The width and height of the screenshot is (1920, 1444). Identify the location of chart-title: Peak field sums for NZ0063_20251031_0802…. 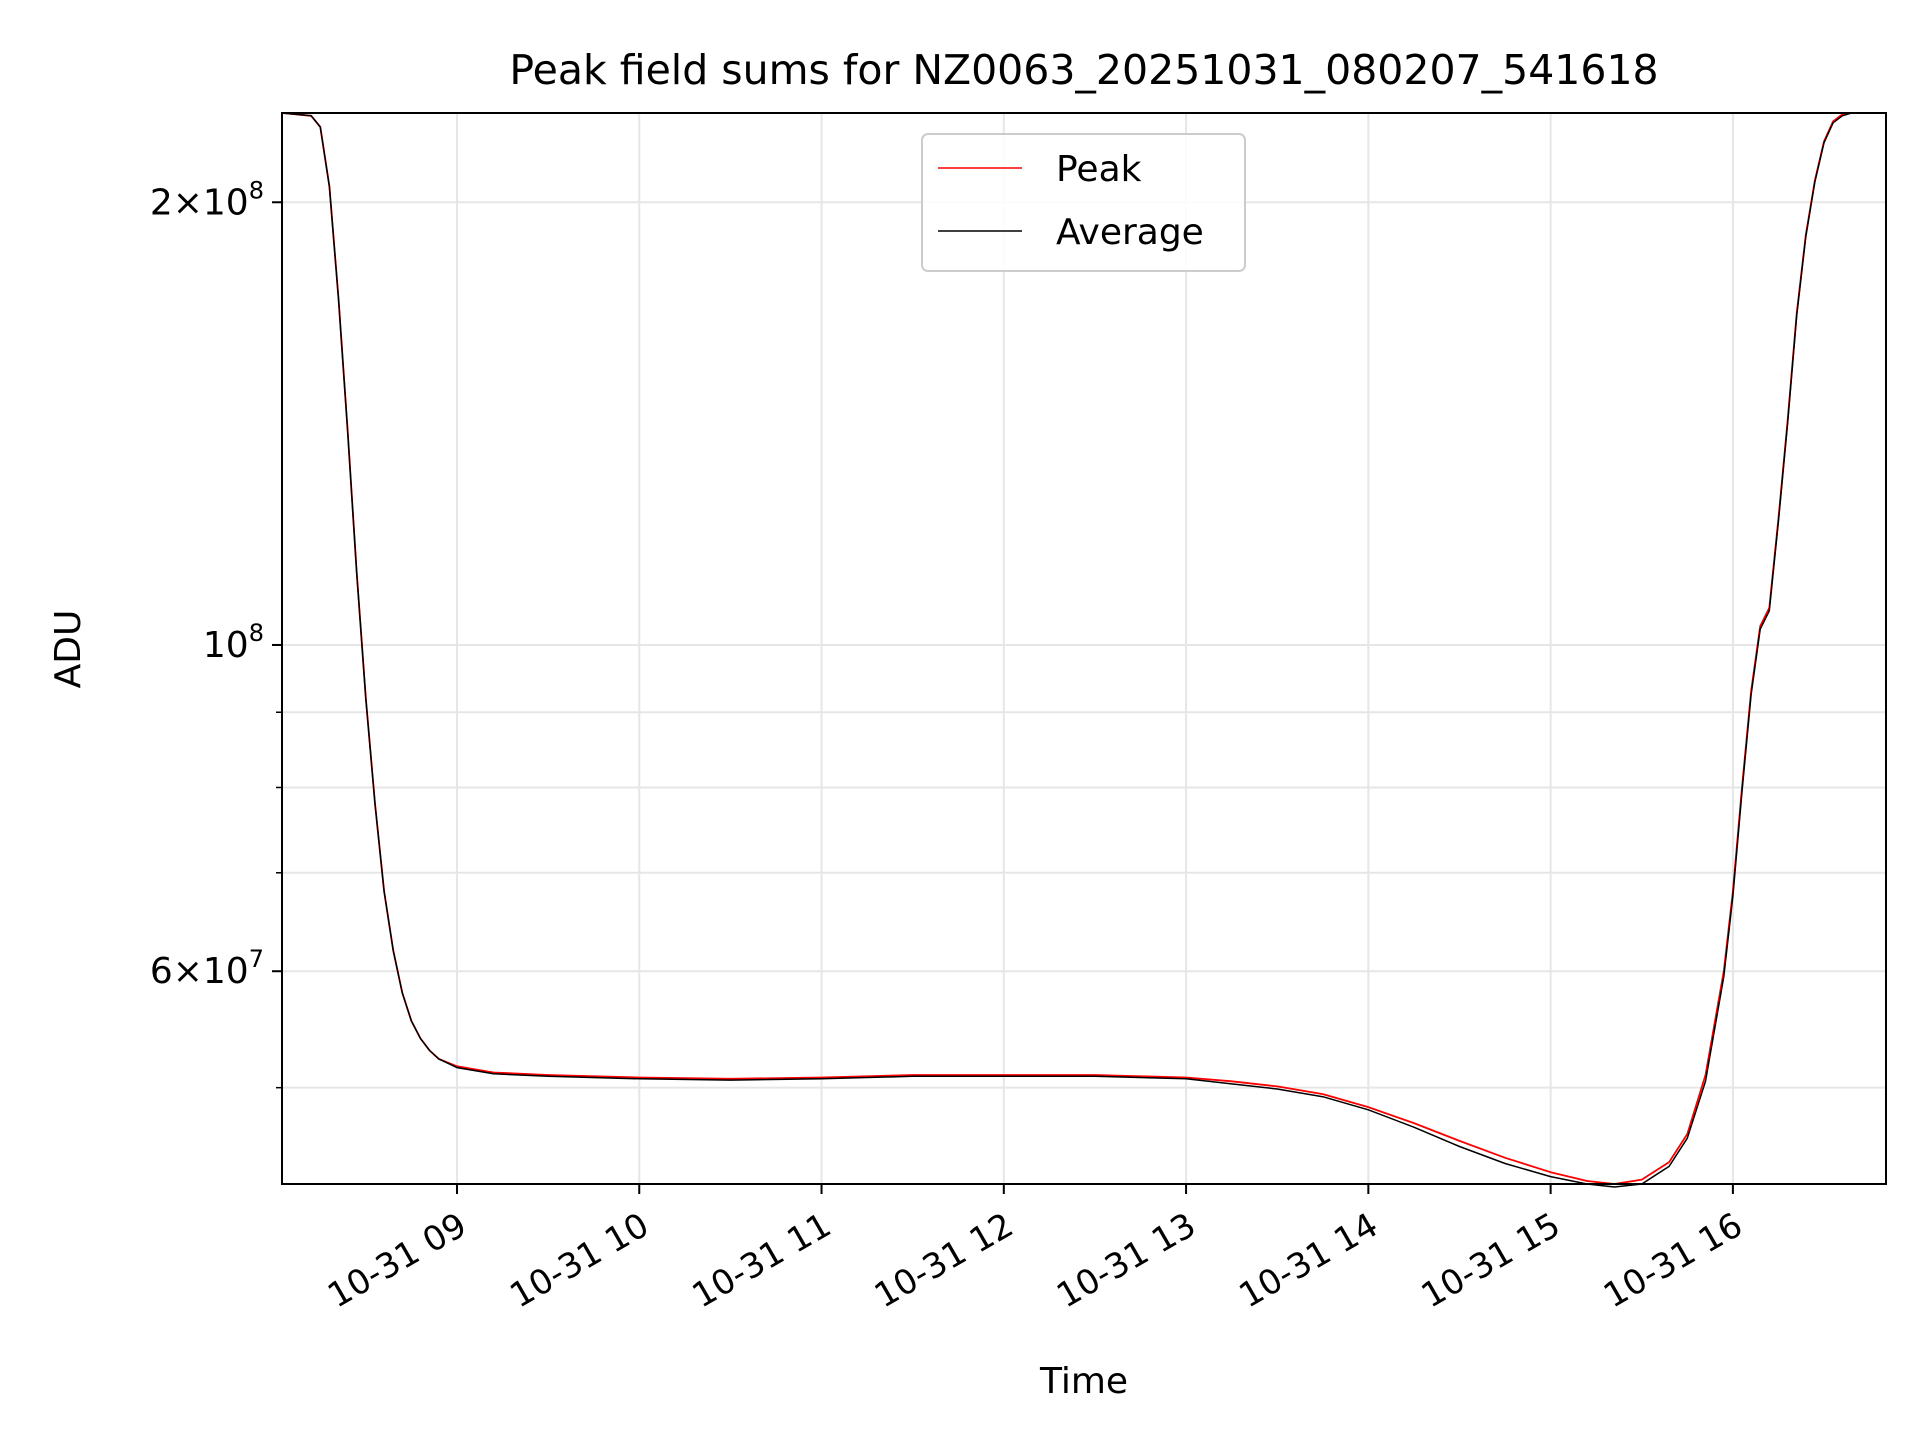
(1083, 70).